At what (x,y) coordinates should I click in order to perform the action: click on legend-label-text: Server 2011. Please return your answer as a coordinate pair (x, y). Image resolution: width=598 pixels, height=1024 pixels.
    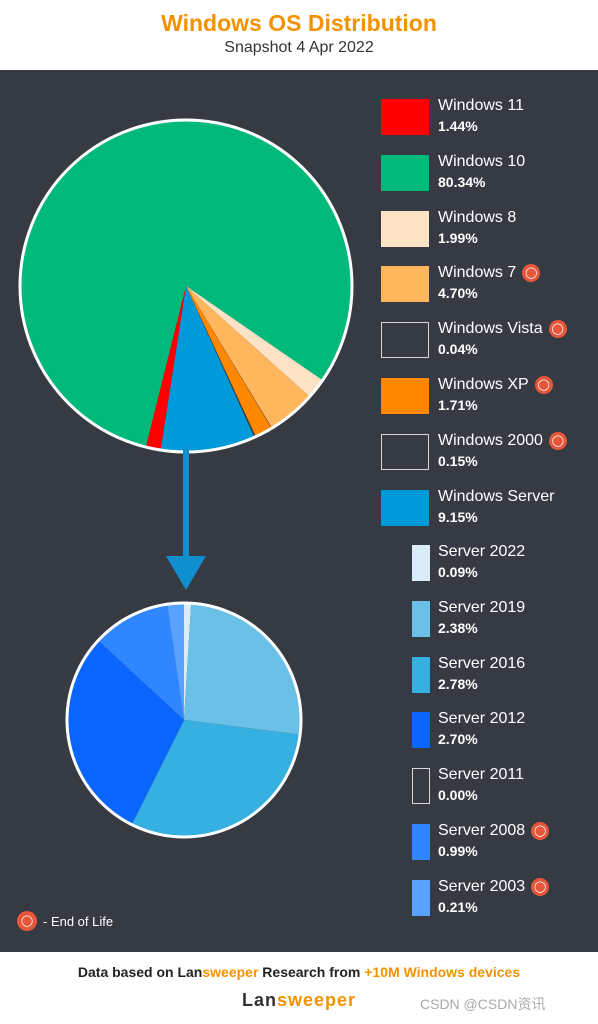
    Looking at the image, I should click on (481, 775).